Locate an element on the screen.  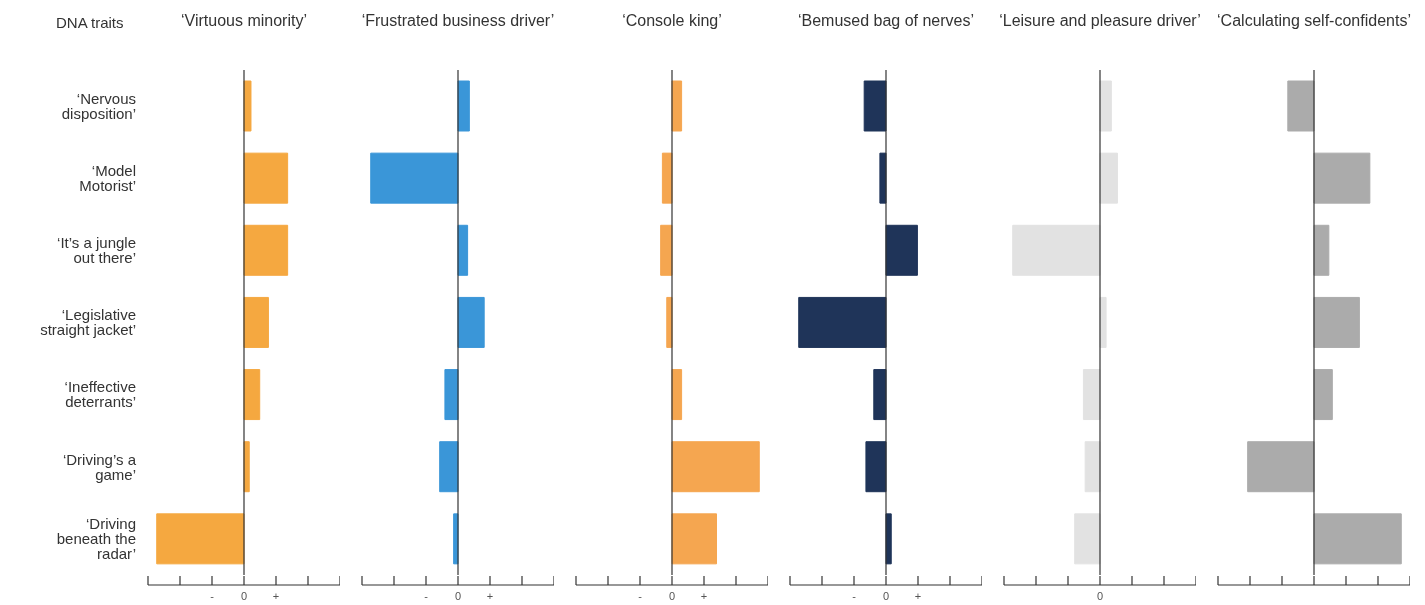
chart-title: ‘Bemused bag of nerves’ is located at coordinates (886, 20).